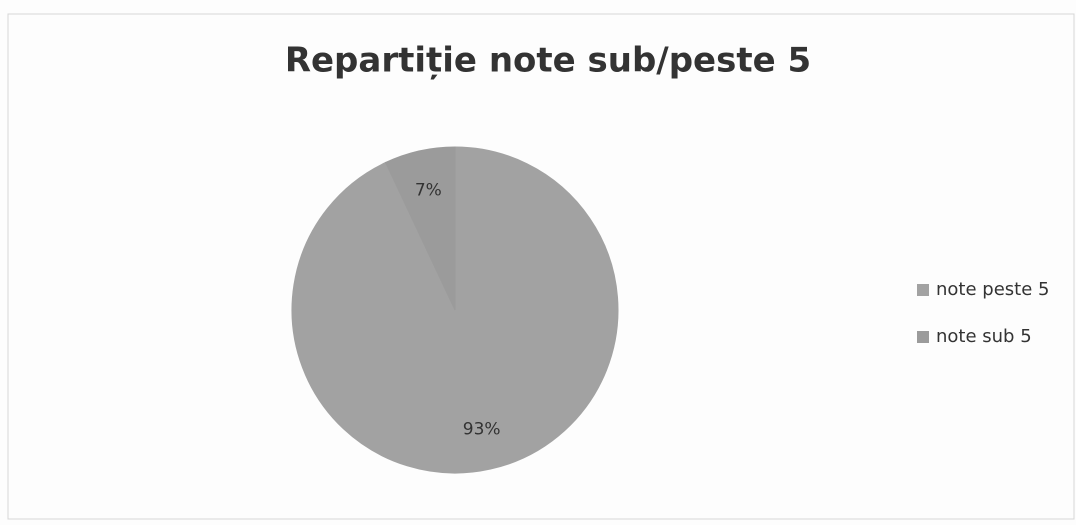 Image resolution: width=1076 pixels, height=525 pixels. What do you see at coordinates (984, 336) in the screenshot?
I see `legend-label: note sub 5` at bounding box center [984, 336].